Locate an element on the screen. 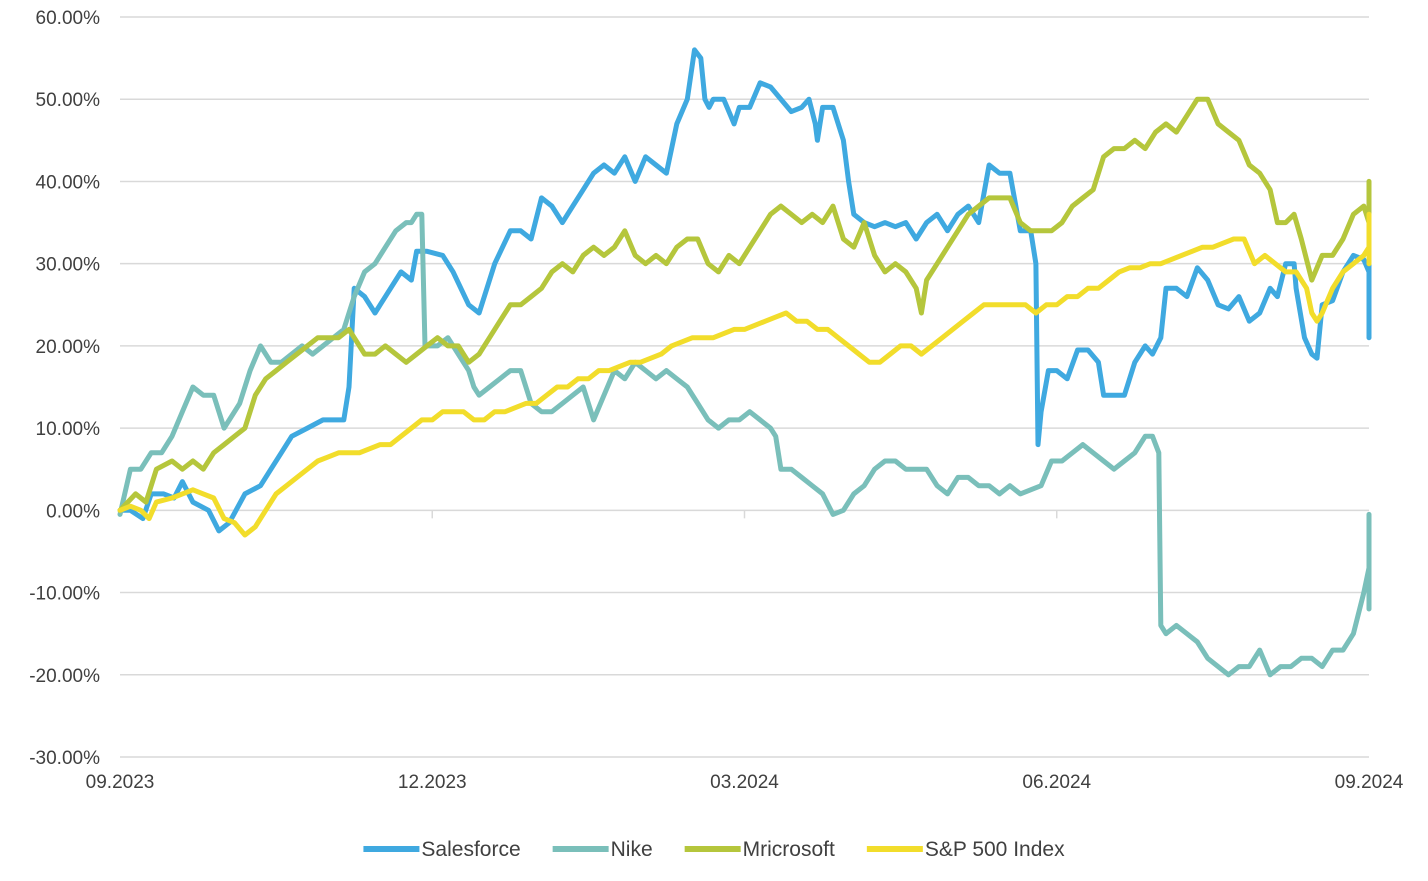 This screenshot has width=1428, height=881. y-tick-label: -20.00% is located at coordinates (64, 676).